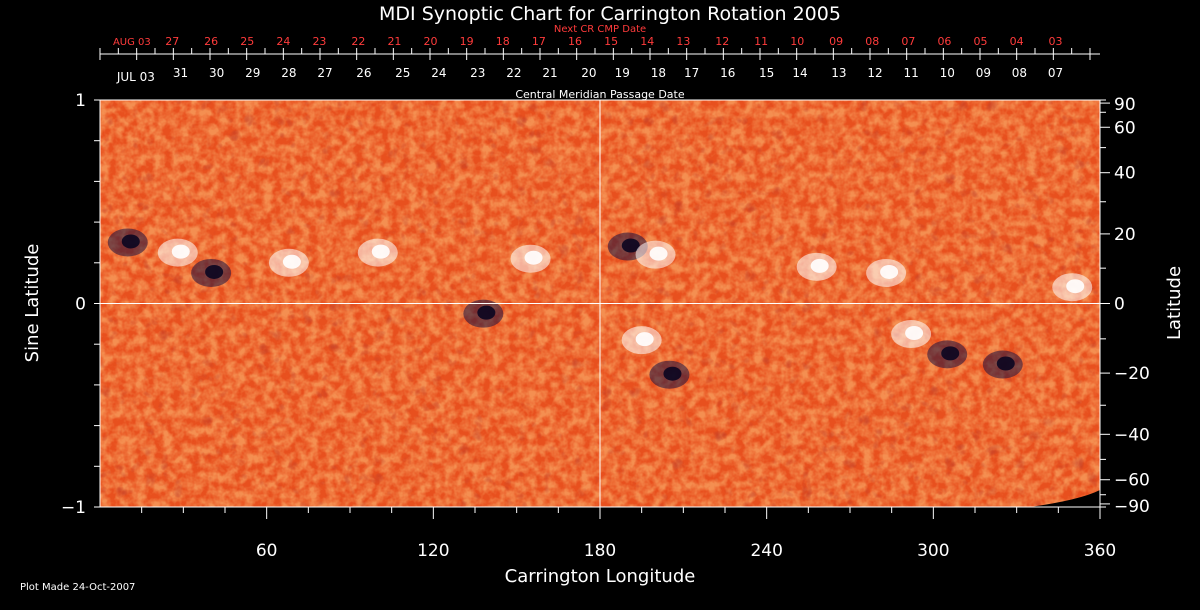  I want to click on next-cr-date-label: 27, so click(172, 41).